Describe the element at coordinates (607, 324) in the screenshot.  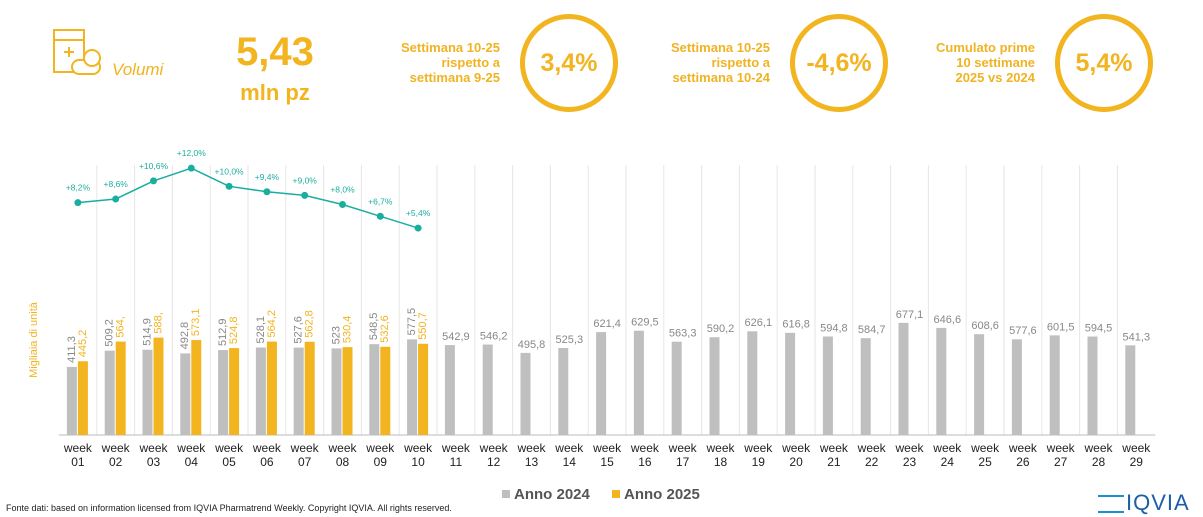
I see `bar-label: 621,4` at that location.